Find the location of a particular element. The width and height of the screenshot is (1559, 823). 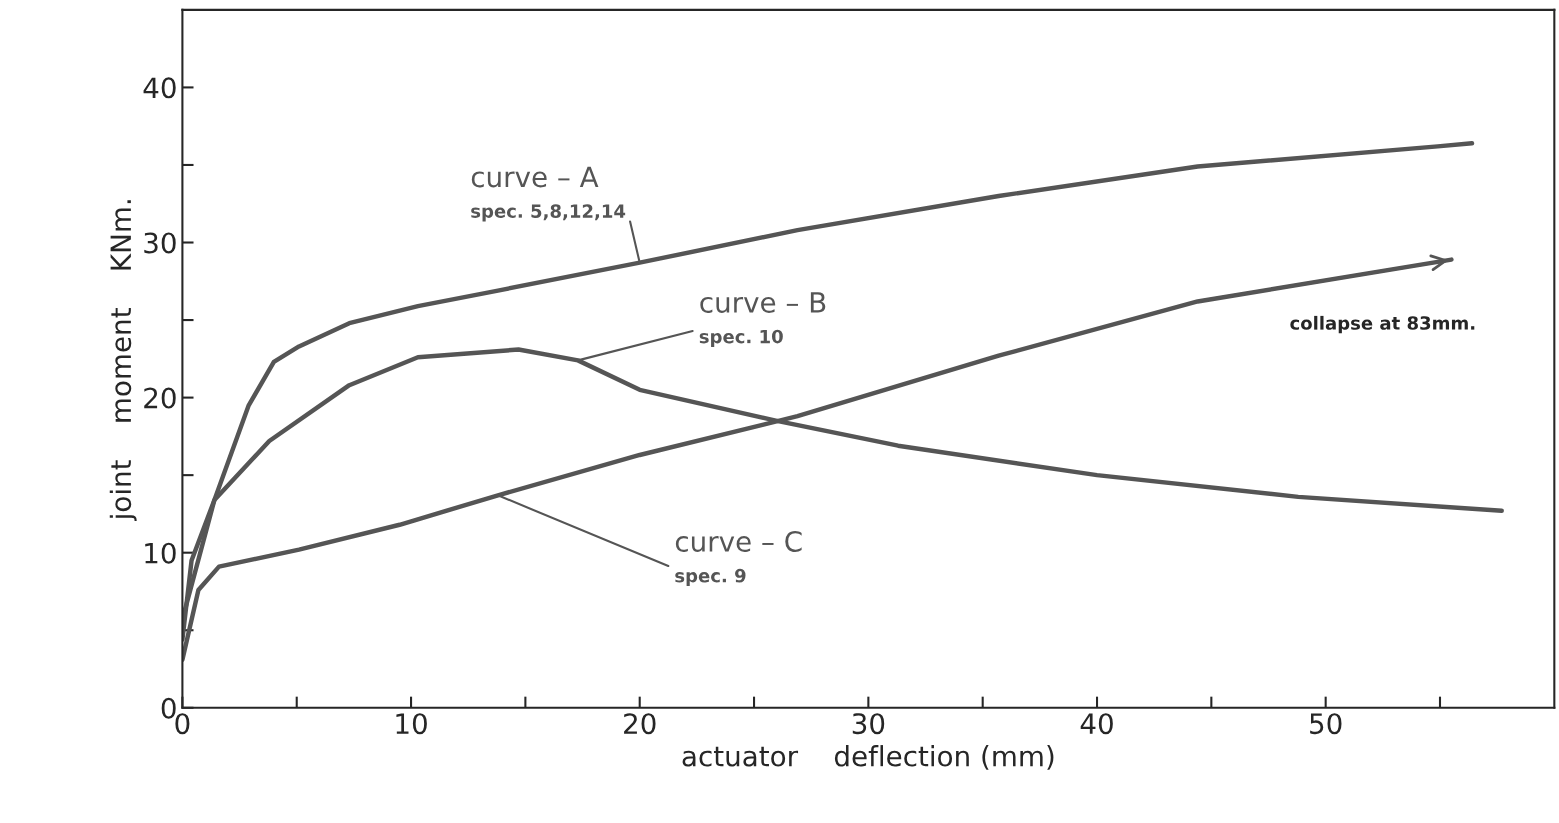

x-tick-label: 50 is located at coordinates (1326, 724).